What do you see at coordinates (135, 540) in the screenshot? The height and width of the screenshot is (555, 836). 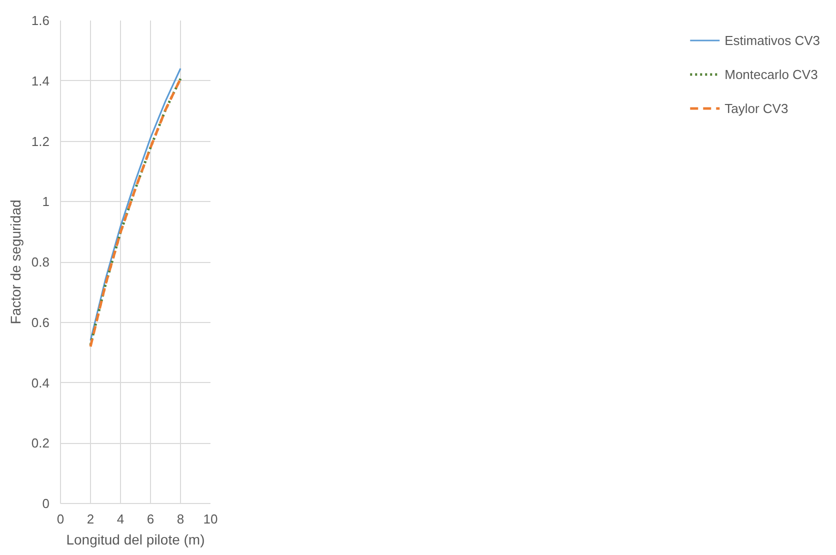 I see `x-axis-title: Longitud del pilote (m)` at bounding box center [135, 540].